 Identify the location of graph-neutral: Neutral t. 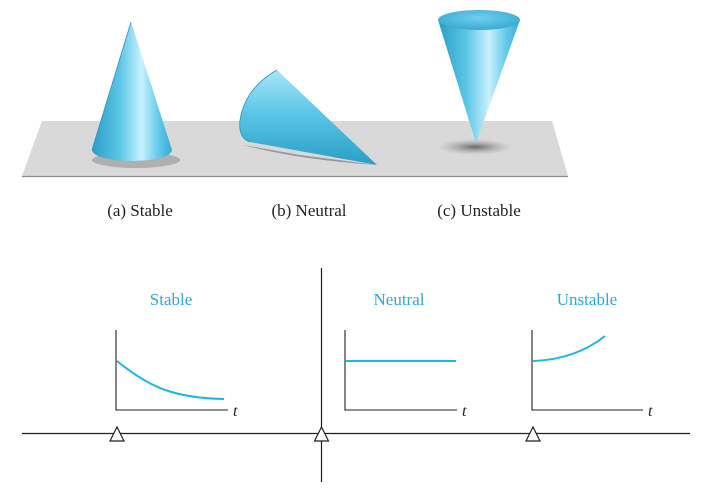
(405, 355).